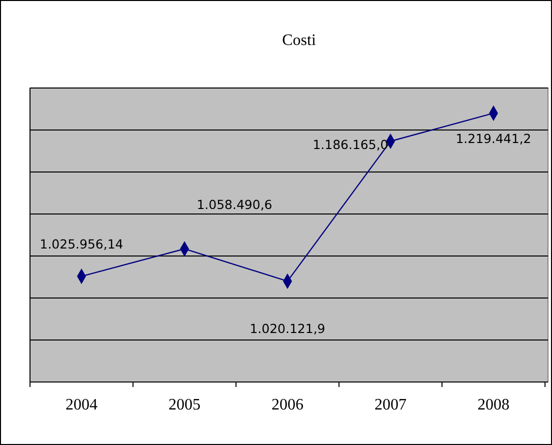 The height and width of the screenshot is (445, 552). I want to click on x-tick-label: 2008, so click(494, 405).